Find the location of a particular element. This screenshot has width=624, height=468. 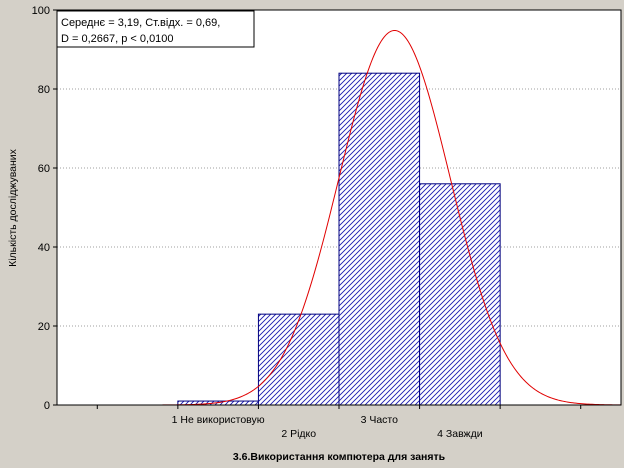

x-category-label: 4 Завжди is located at coordinates (460, 434).